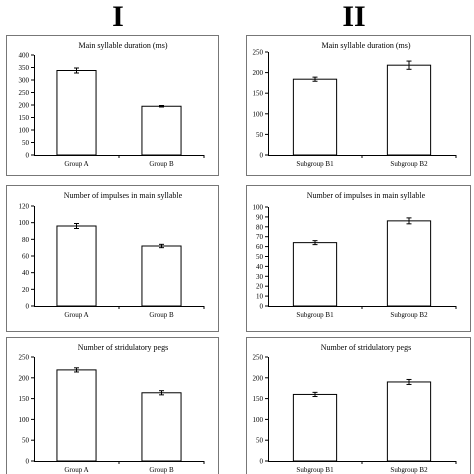 Image resolution: width=474 pixels, height=474 pixels. What do you see at coordinates (24, 207) in the screenshot?
I see `y-tick-label: 120` at bounding box center [24, 207].